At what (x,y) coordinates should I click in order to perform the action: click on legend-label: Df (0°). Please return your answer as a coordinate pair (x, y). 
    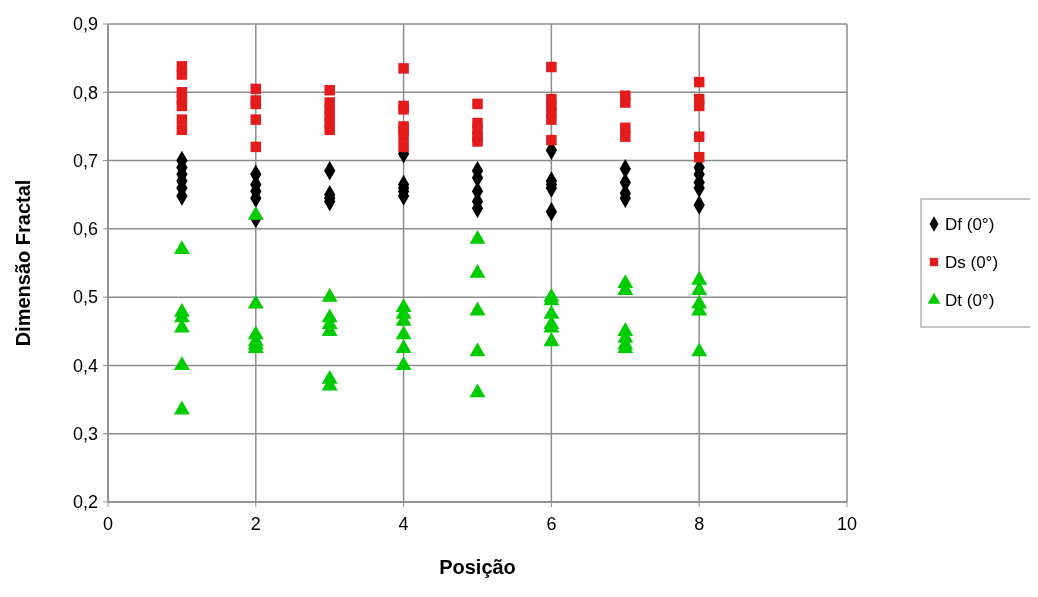
    Looking at the image, I should click on (970, 224).